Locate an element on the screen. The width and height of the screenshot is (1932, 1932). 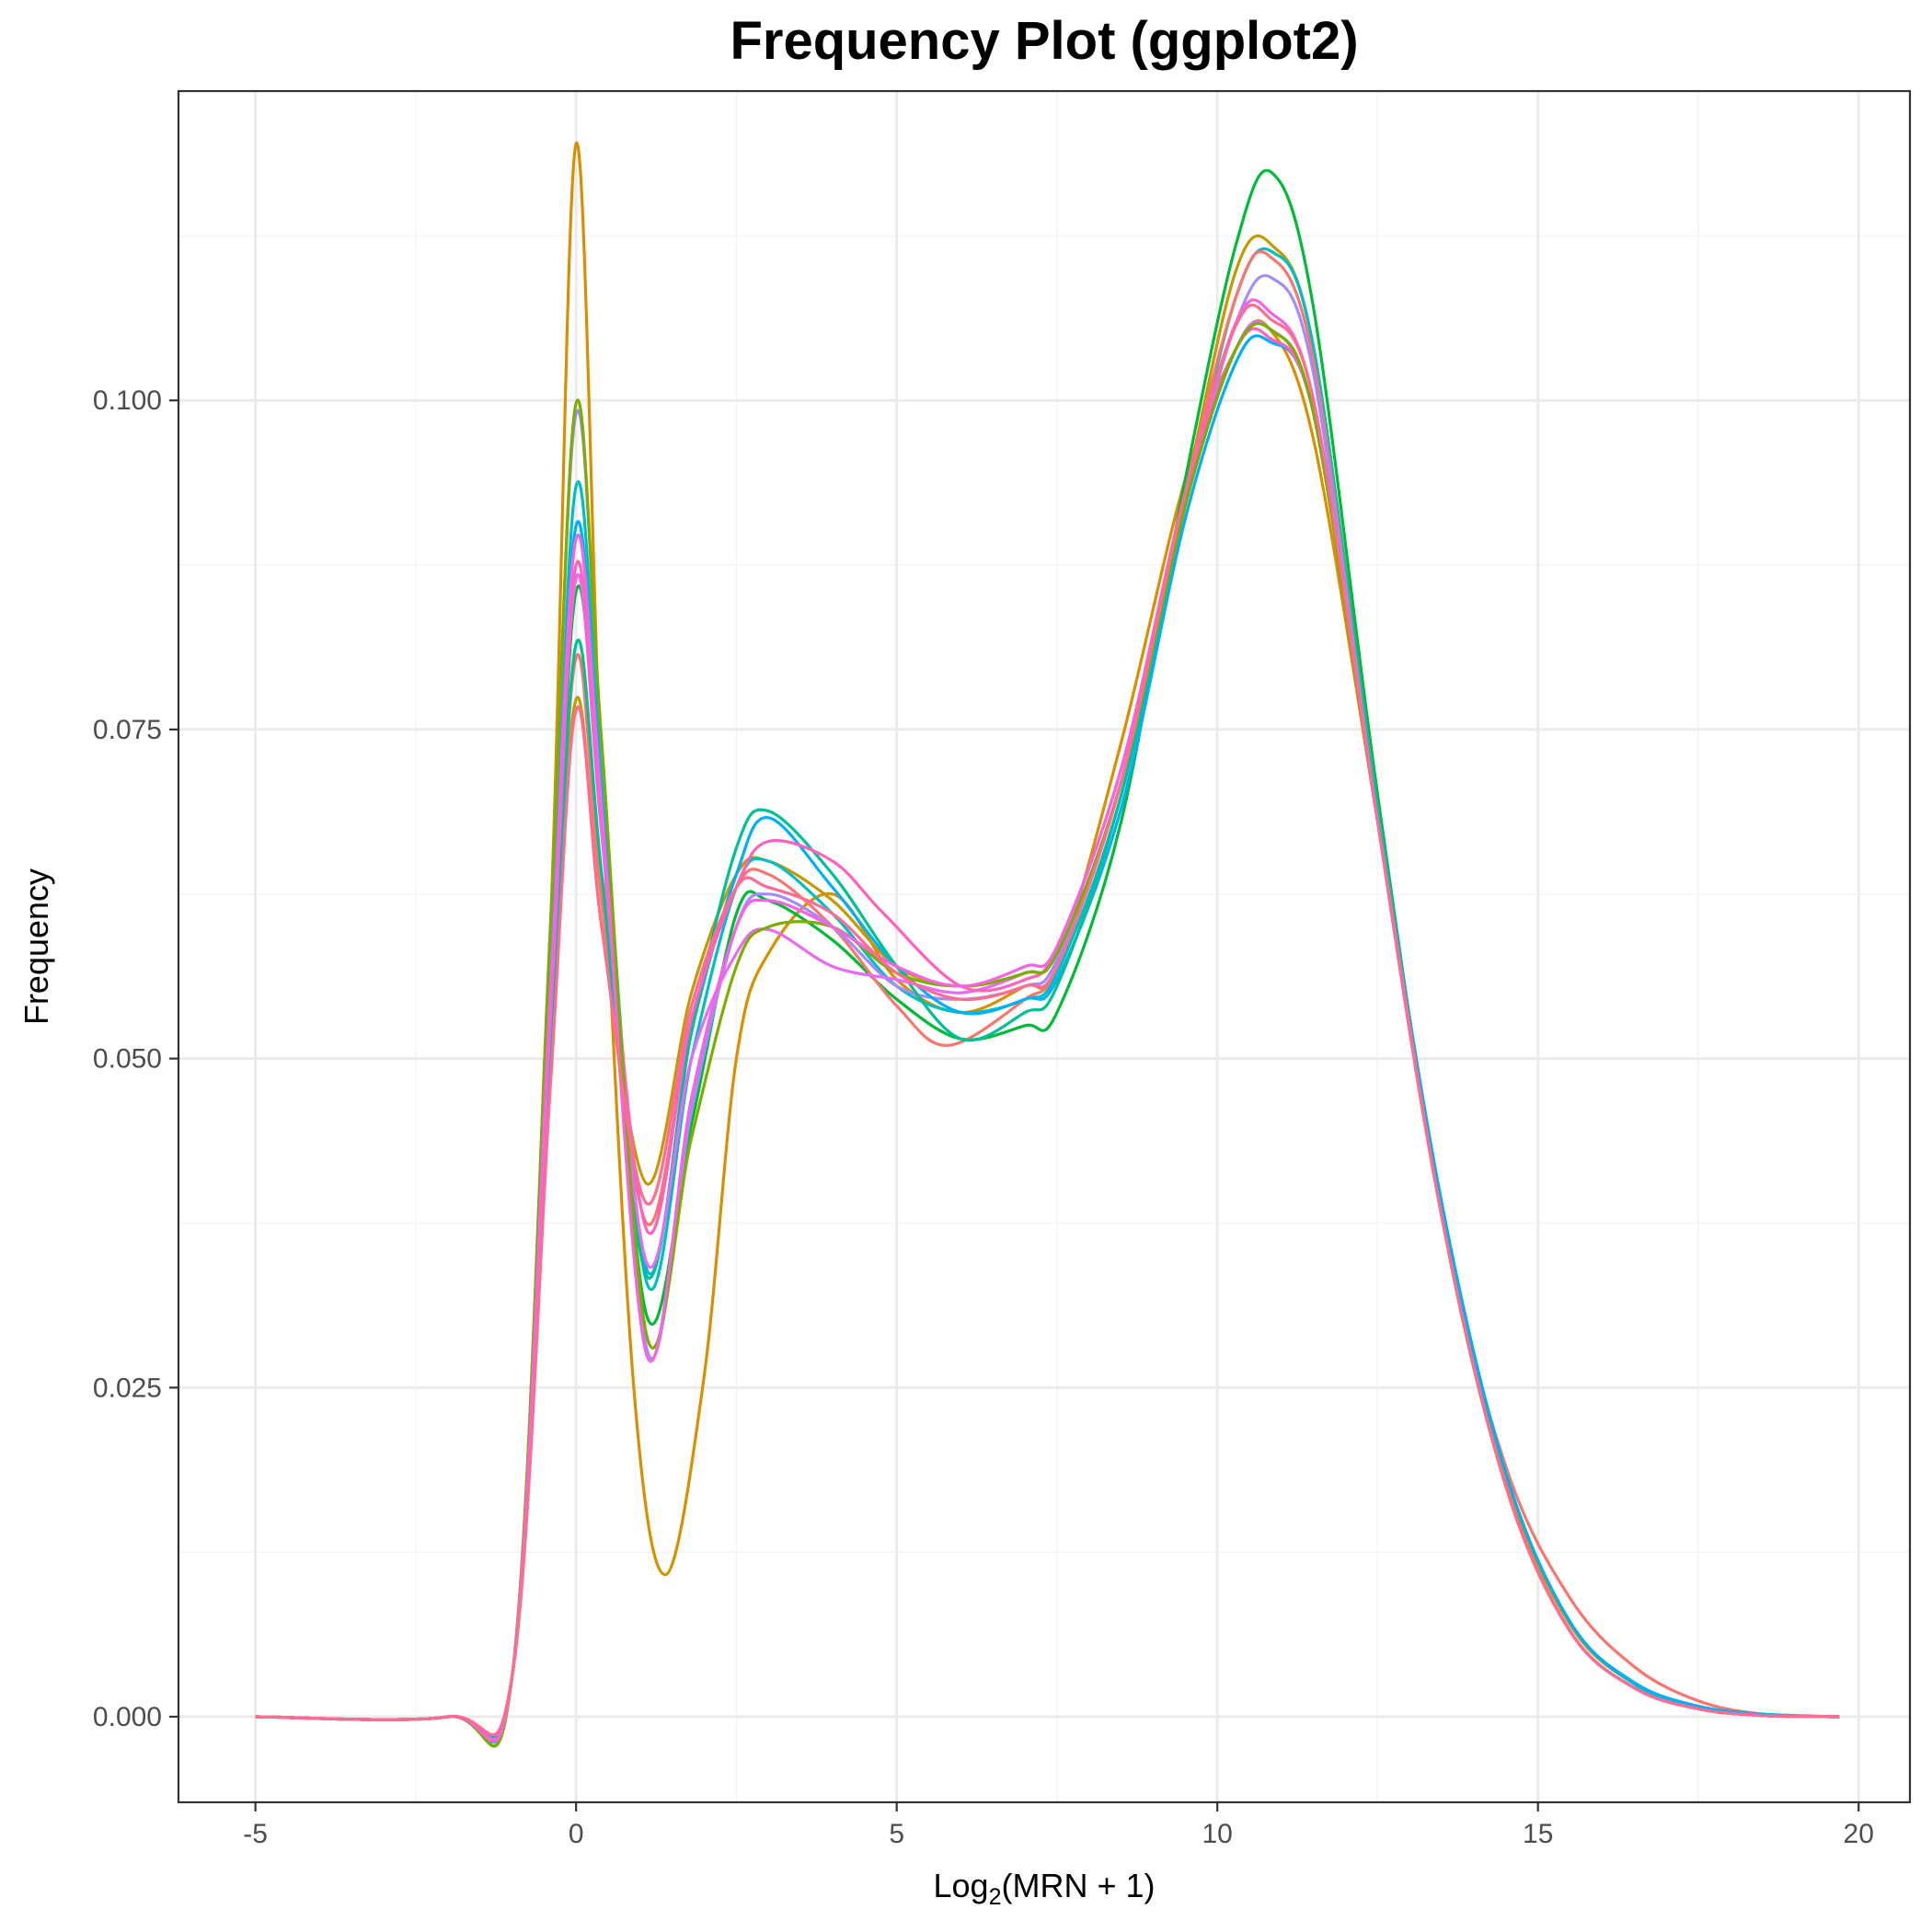
chart-title: Frequency Plot (ggplot2) is located at coordinates (1044, 41).